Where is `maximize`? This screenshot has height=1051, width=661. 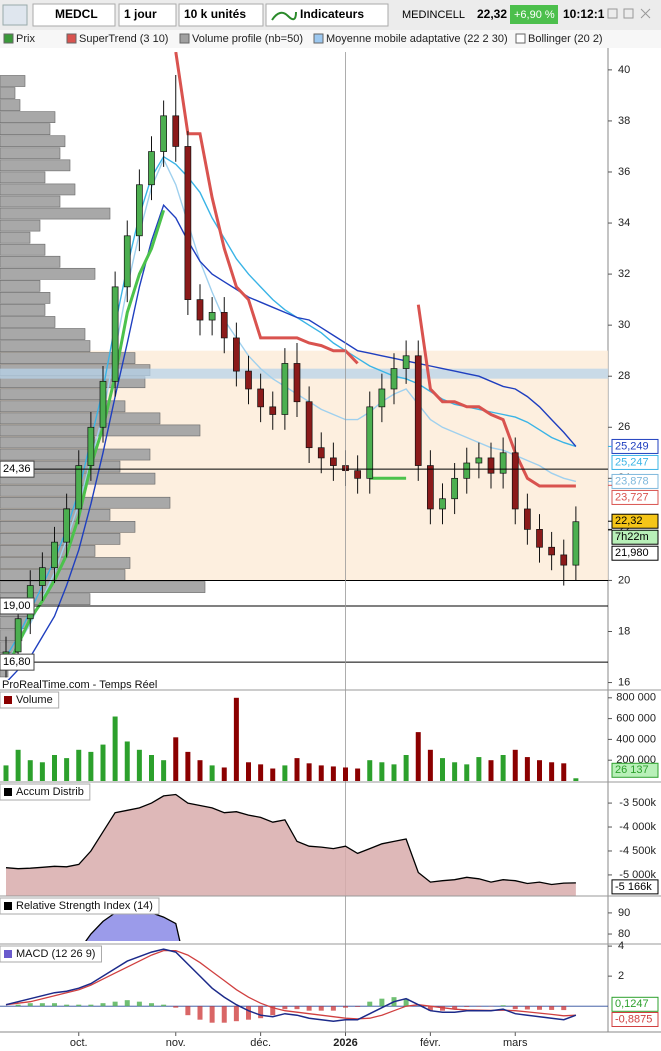 maximize is located at coordinates (628, 13).